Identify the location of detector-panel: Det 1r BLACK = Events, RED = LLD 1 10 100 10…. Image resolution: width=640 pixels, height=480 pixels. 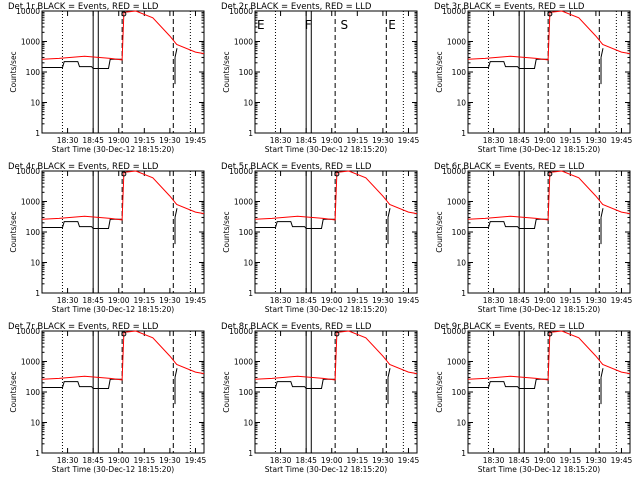
(107, 78).